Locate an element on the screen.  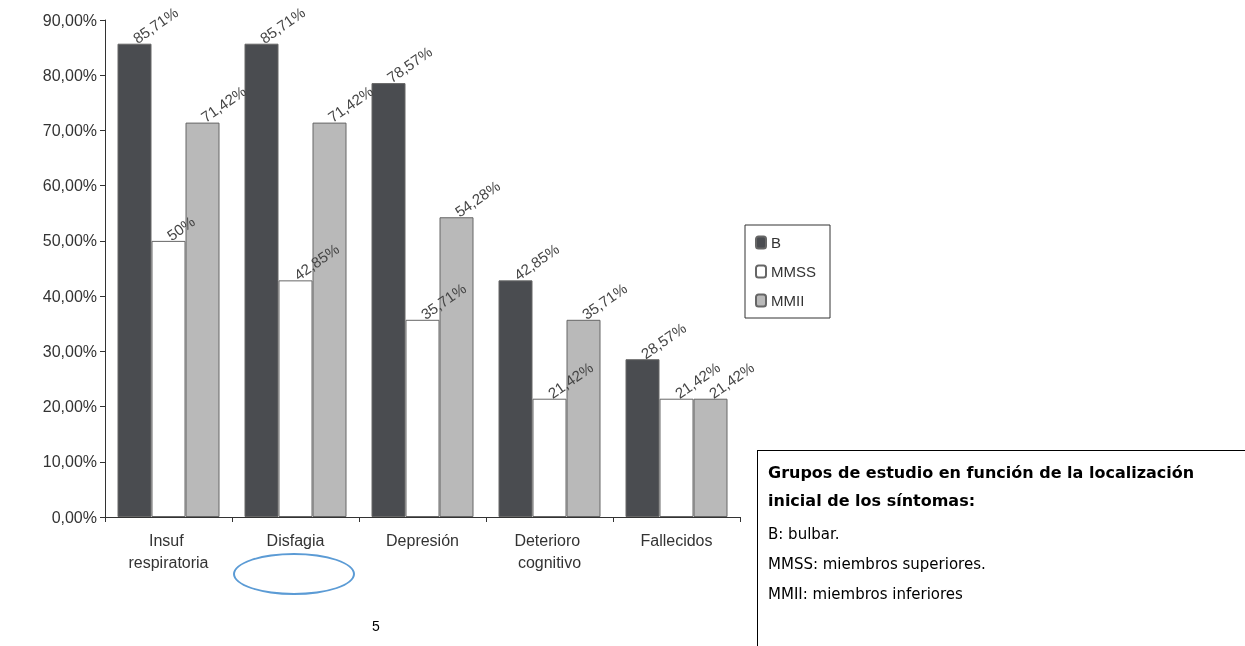
text: Grupos de estudio en función de la localización inicial de los síntomas: is located at coordinates (982, 487).